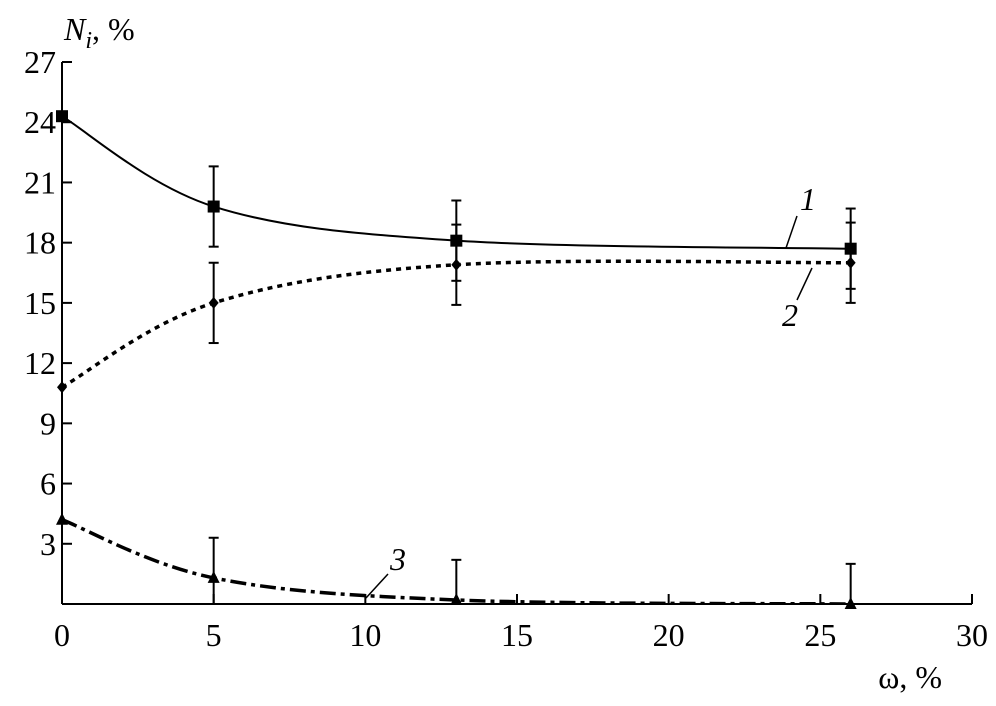 The height and width of the screenshot is (706, 996). I want to click on y-tick-label: 12, so click(40, 363).